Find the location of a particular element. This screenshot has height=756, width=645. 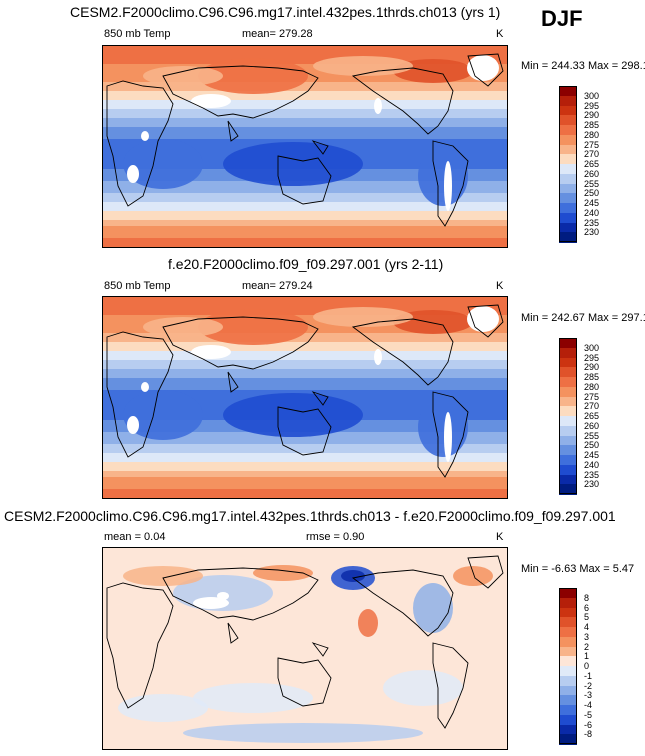

colorbar-label: -2 is located at coordinates (588, 685).